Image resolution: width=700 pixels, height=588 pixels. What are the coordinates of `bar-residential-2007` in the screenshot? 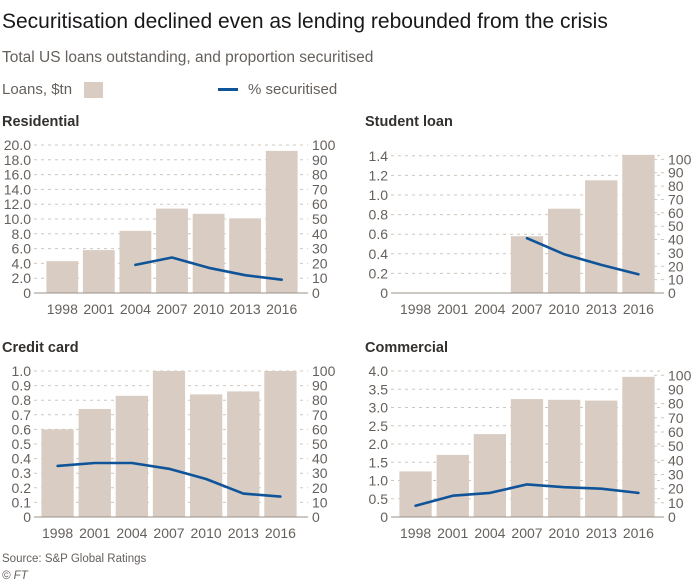 It's located at (172, 250).